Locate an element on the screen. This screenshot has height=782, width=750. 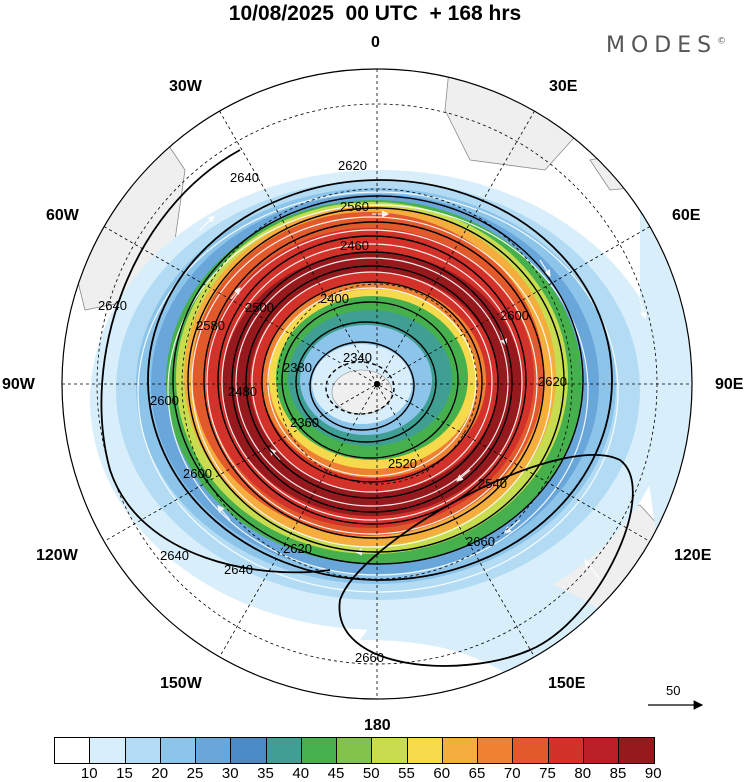
contour-label: 2560 is located at coordinates (354, 206).